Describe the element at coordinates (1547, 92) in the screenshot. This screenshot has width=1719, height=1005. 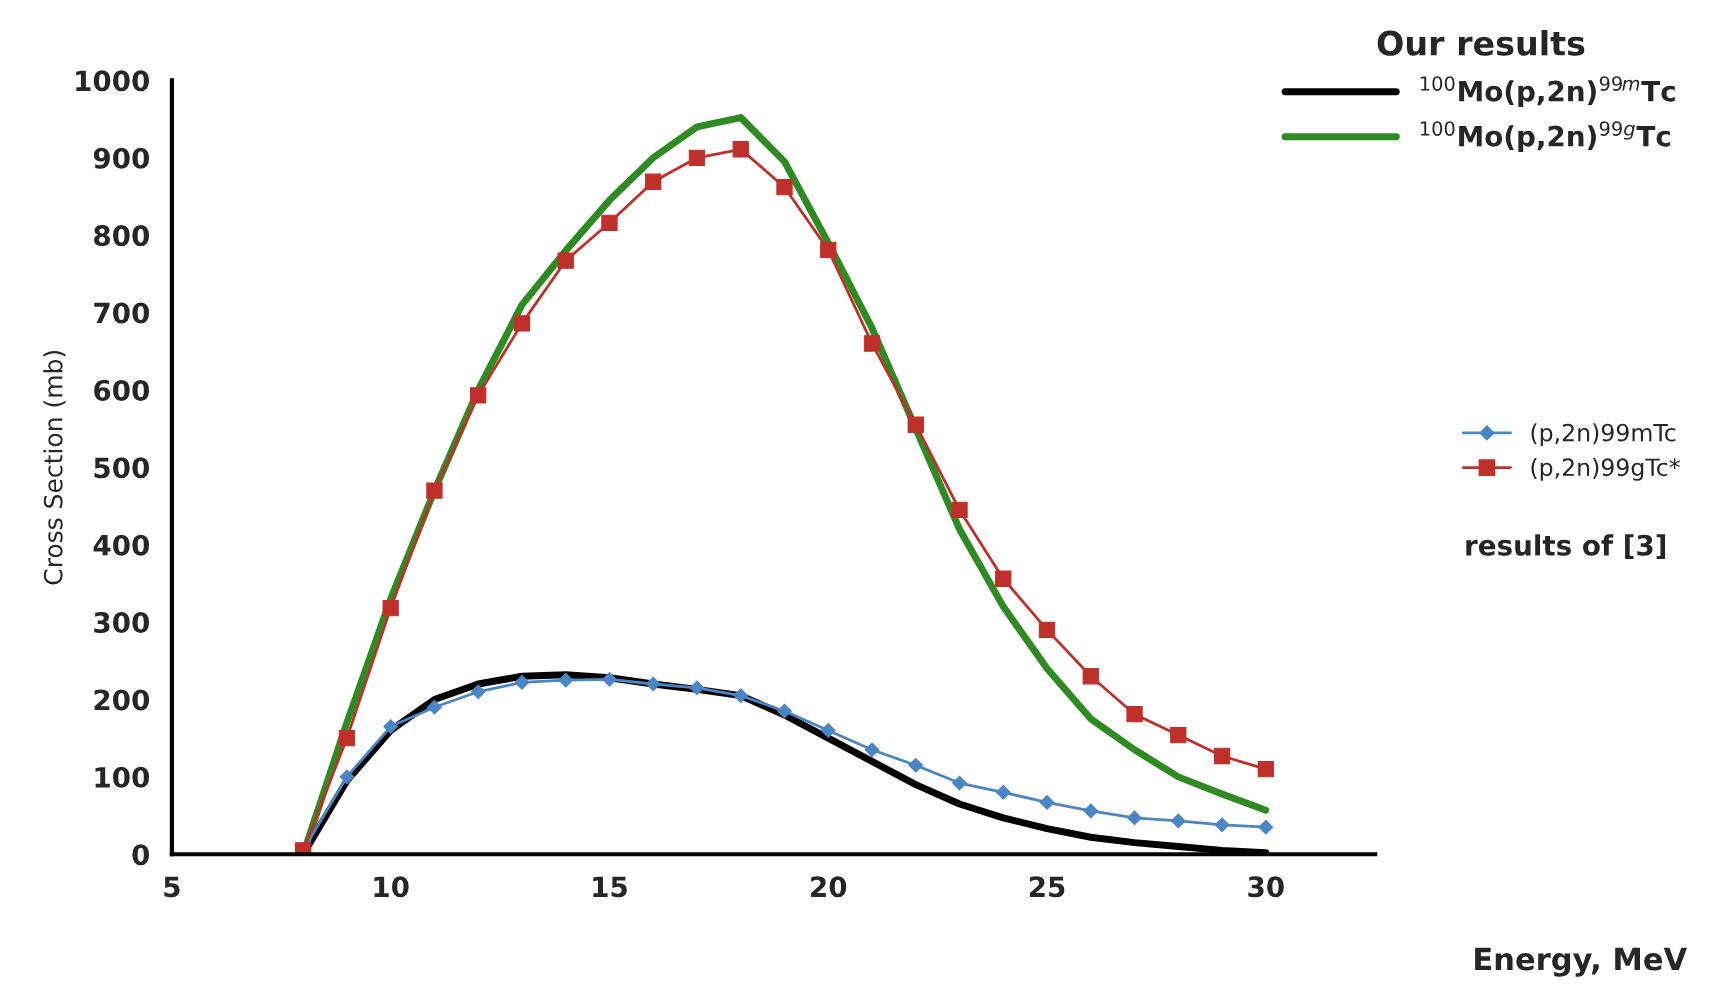
I see `legend-label: $^{100}$Mo(p,2n)$^{99m}$Tc` at that location.